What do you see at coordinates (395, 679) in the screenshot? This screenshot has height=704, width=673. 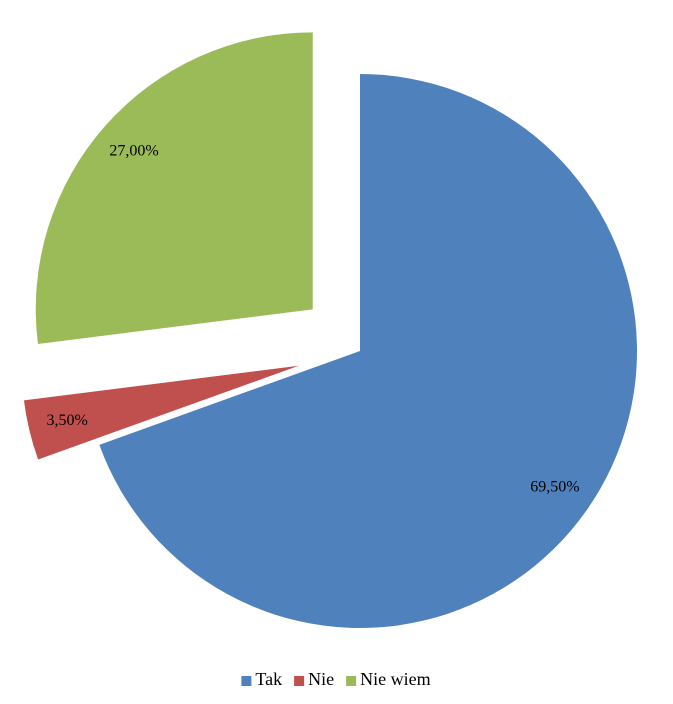 I see `legend-label: Nie wiem` at bounding box center [395, 679].